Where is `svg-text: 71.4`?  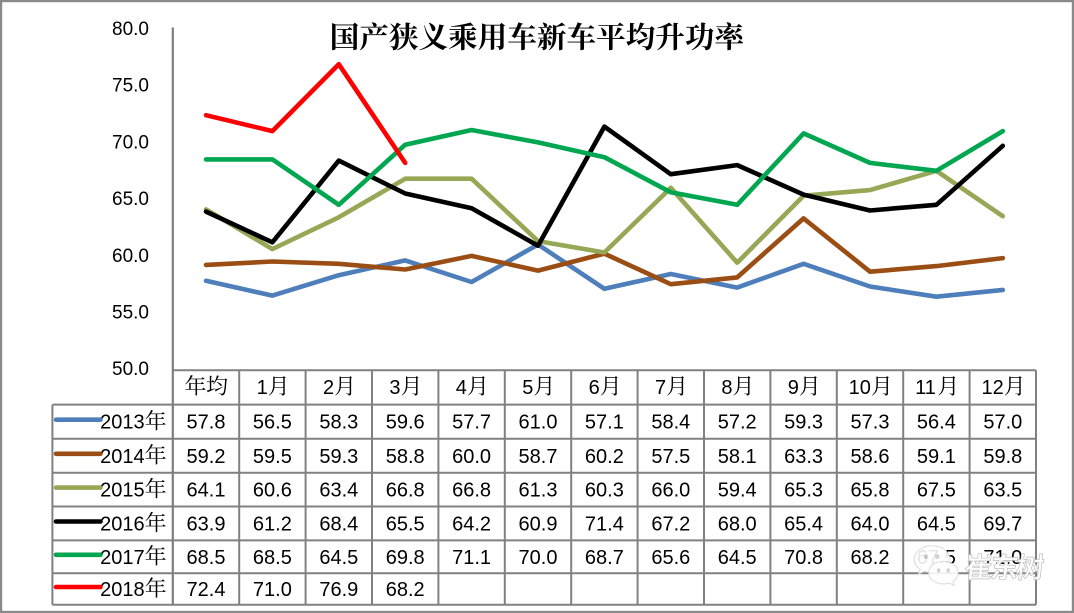 svg-text: 71.4 is located at coordinates (604, 525).